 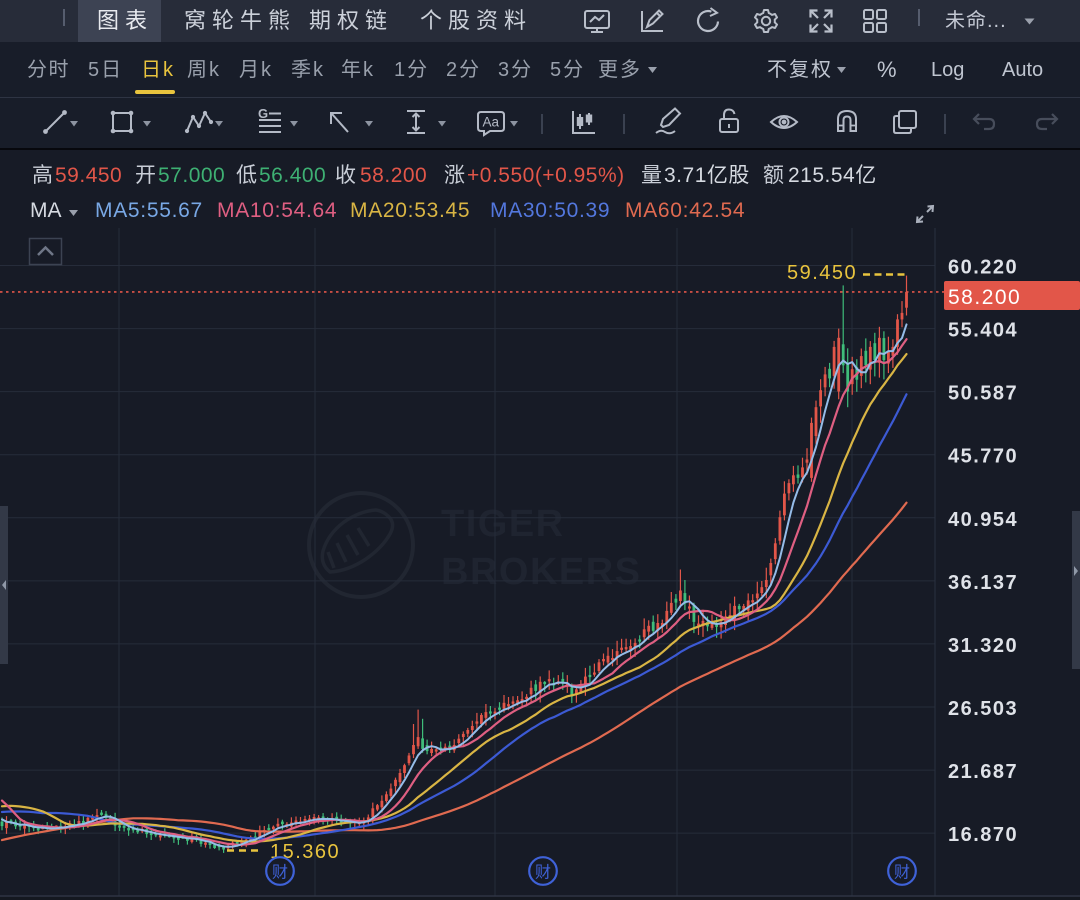 What do you see at coordinates (983, 709) in the screenshot?
I see `svg-text: 26.503` at bounding box center [983, 709].